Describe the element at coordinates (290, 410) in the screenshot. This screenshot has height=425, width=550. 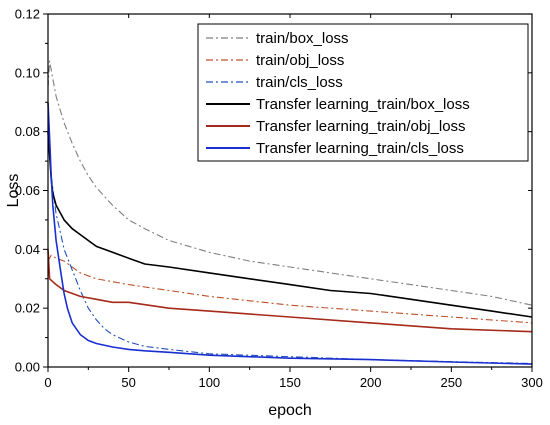
I see `x-axis-title: epoch` at that location.